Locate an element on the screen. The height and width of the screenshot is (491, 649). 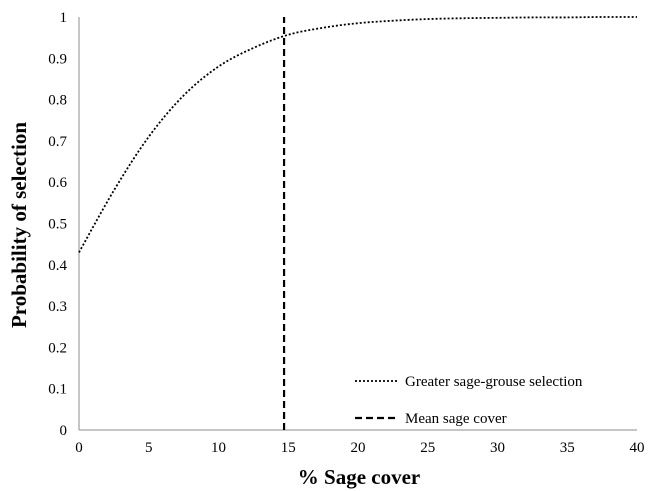
y-tick-label: 0.3 is located at coordinates (57, 307).